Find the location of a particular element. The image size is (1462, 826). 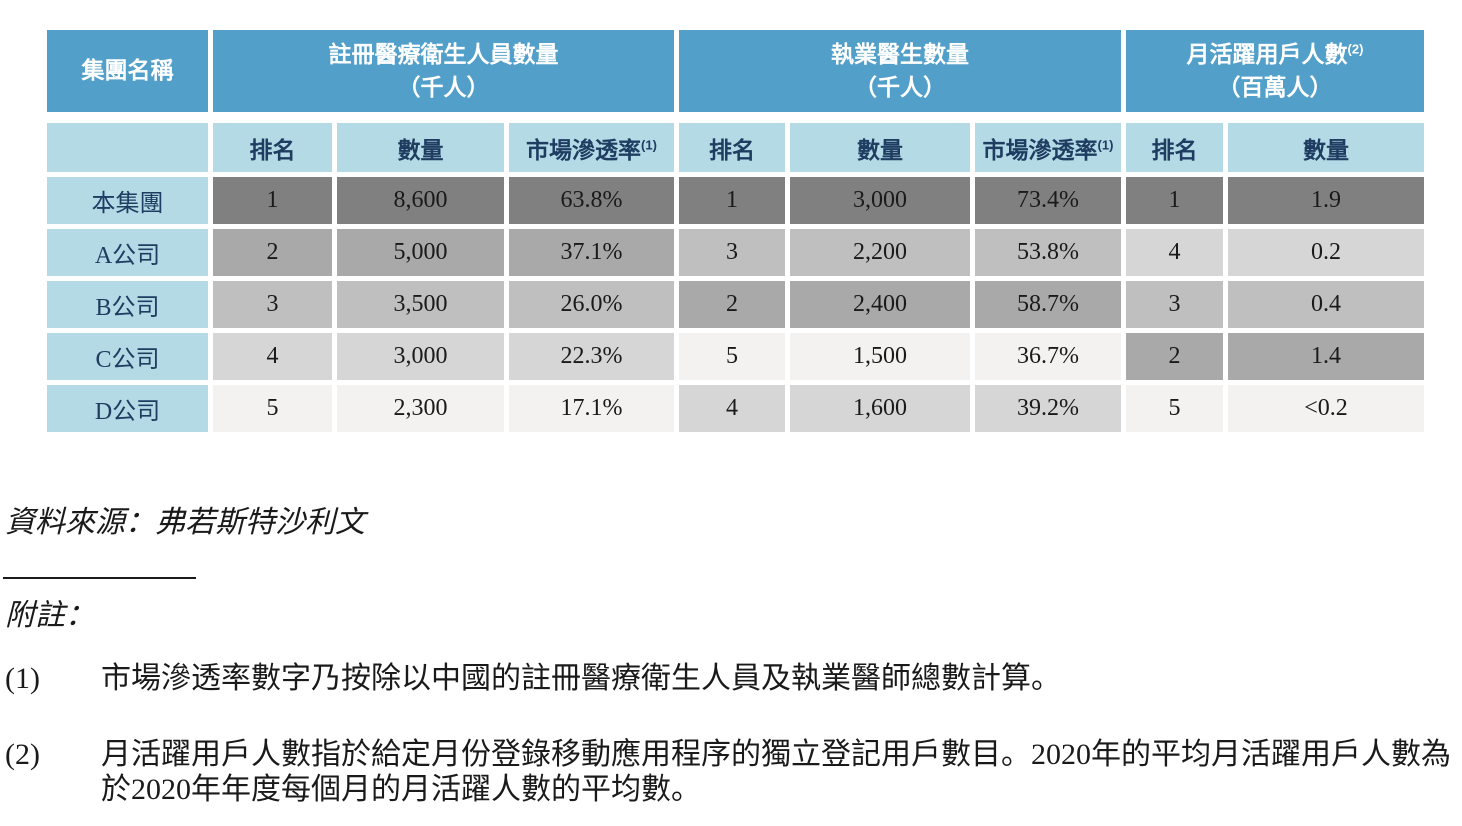

data-cell: 3,500 is located at coordinates (420, 304).